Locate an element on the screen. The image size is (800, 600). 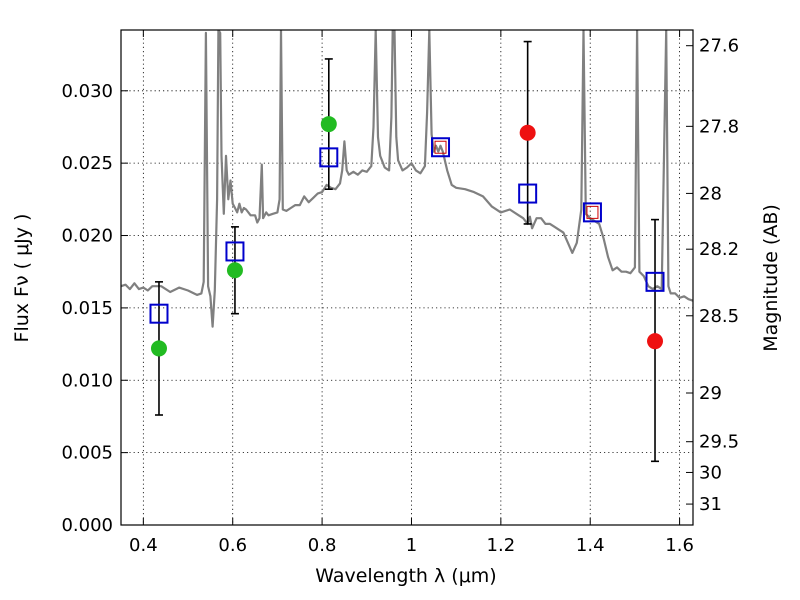
y-tick-label: 0.010 is located at coordinates (87, 380).